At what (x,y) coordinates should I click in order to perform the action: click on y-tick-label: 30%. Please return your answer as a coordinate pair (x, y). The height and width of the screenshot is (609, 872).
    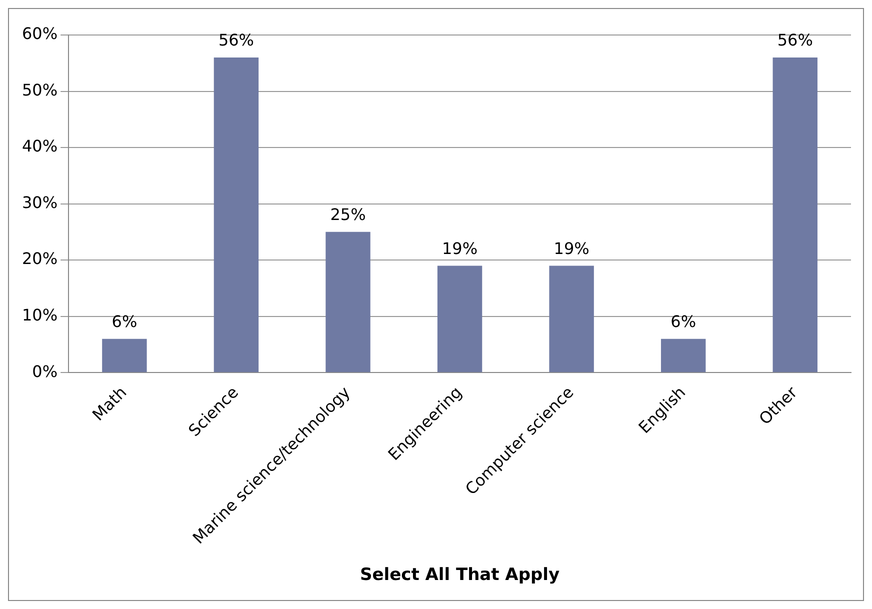
    Looking at the image, I should click on (40, 202).